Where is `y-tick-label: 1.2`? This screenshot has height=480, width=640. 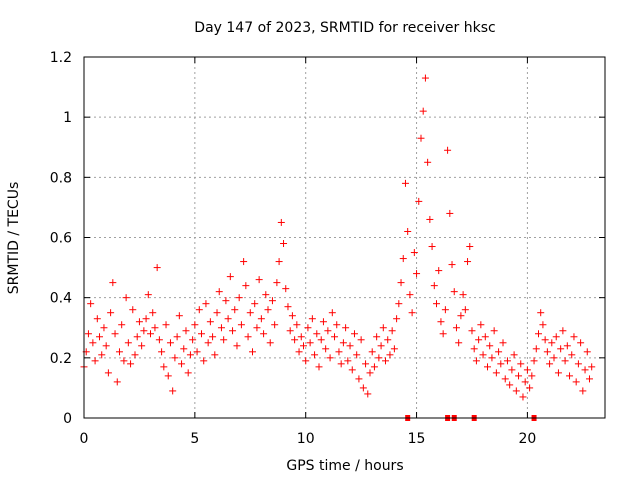
y-tick-label: 1.2 is located at coordinates (61, 58).